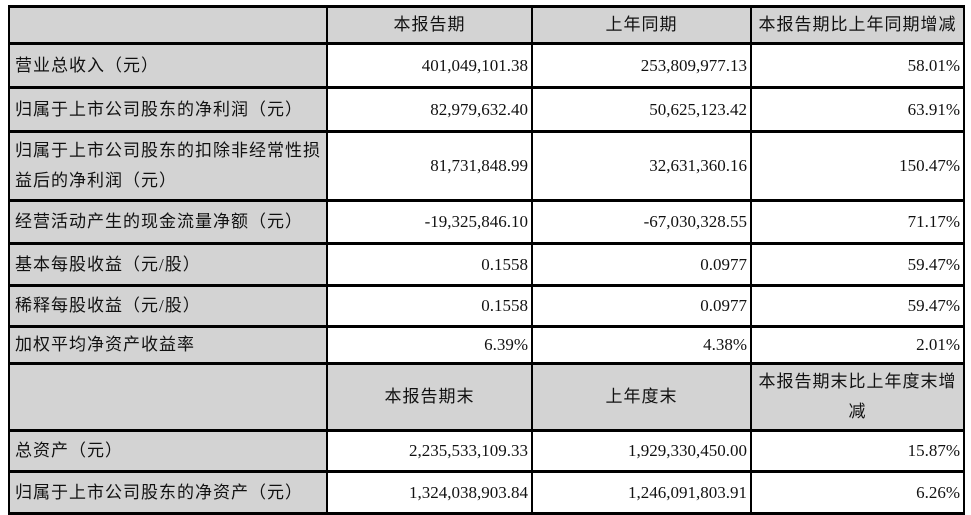  I want to click on table-row-weighted-avg-roe: 加权平均净资产收益率 6.39% 4.38% 2.01%, so click(486, 345).